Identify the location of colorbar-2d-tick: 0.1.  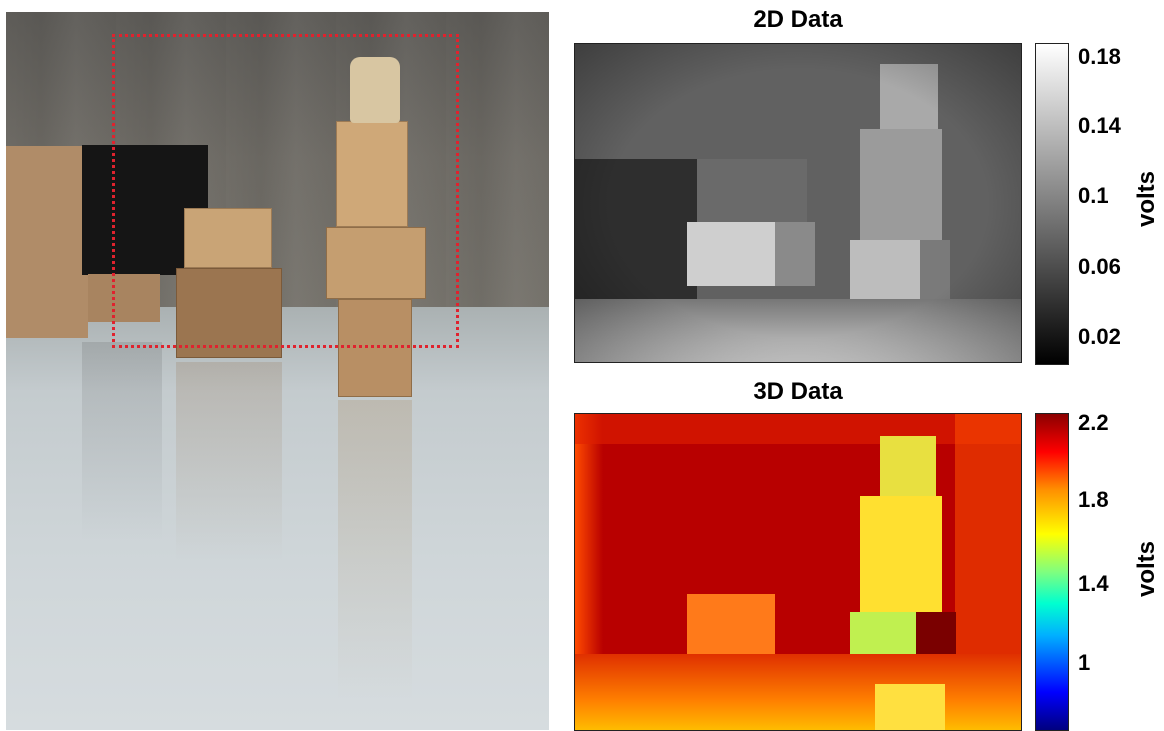
(1093, 195).